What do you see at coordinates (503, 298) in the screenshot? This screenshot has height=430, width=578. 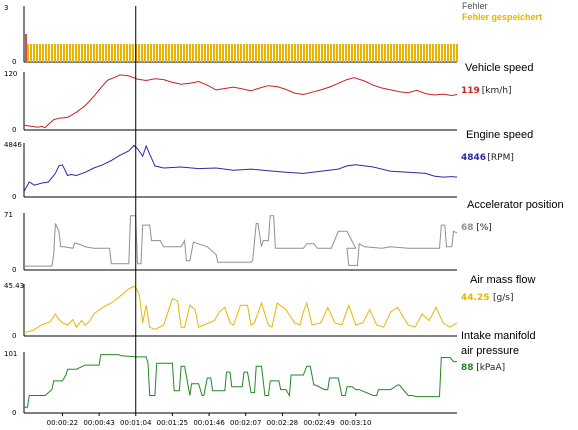 I see `readout-unit: [g/s]` at bounding box center [503, 298].